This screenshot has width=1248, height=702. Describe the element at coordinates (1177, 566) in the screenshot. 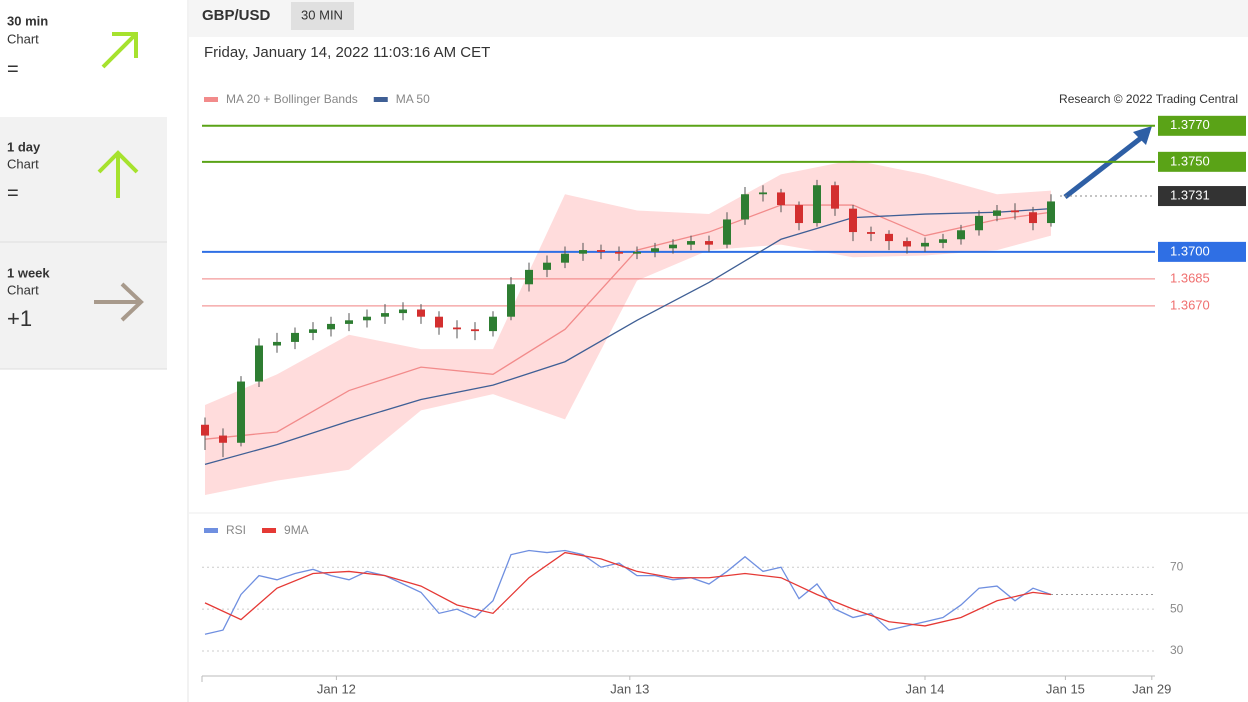

I see `y-tick-label: 70` at that location.